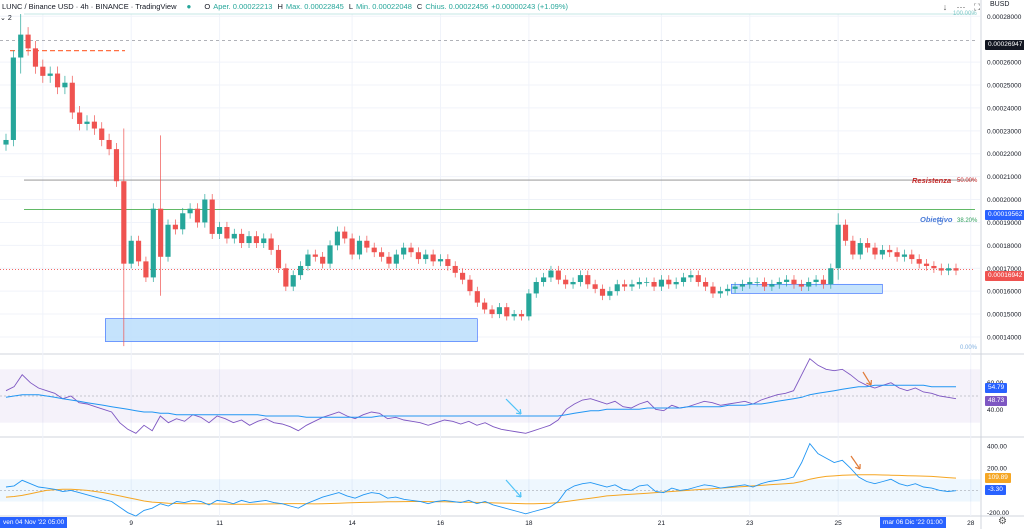 The image size is (1024, 529). What do you see at coordinates (965, 14) in the screenshot?
I see `fib-label-top: 100.00%` at bounding box center [965, 14].